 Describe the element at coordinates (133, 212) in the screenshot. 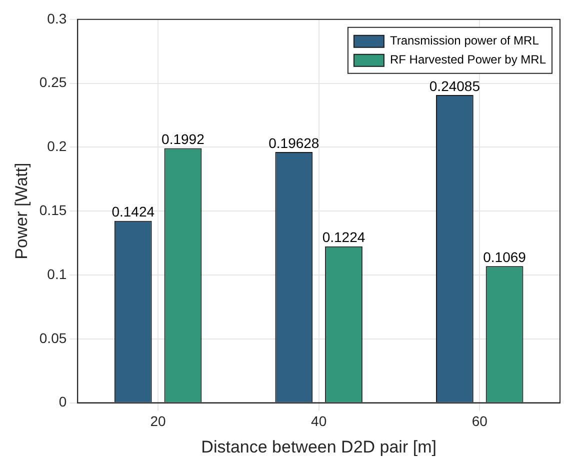

I see `data-label: 0.1424` at that location.